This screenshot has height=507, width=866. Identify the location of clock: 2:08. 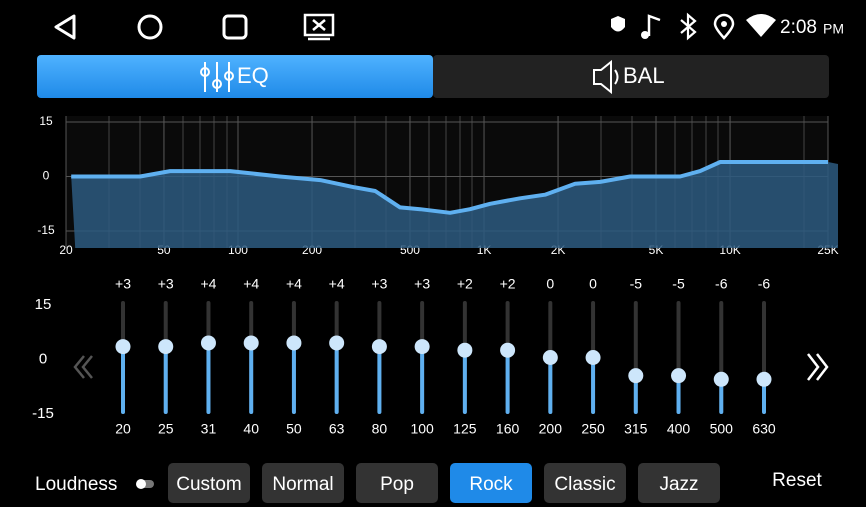
(798, 27).